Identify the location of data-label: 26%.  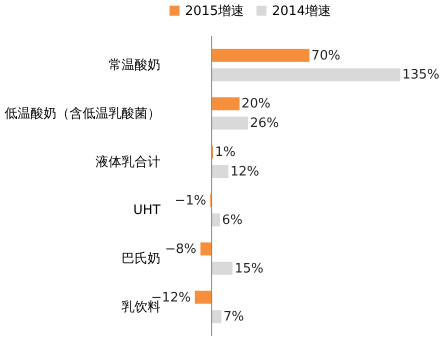
(264, 124).